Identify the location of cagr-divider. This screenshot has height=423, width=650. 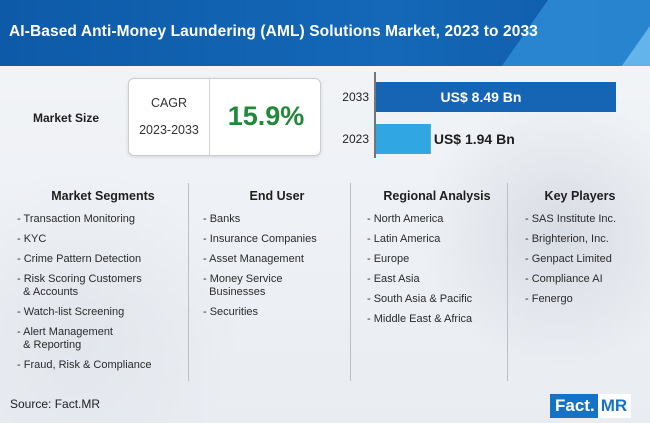
(209, 117).